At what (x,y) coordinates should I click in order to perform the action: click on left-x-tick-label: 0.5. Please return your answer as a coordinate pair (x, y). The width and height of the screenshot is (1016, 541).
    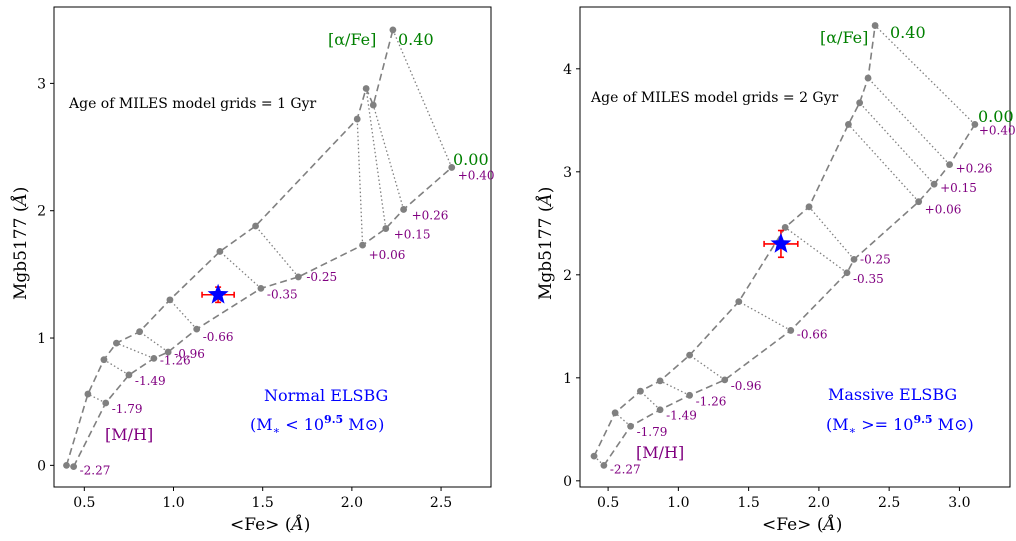
    Looking at the image, I should click on (84, 503).